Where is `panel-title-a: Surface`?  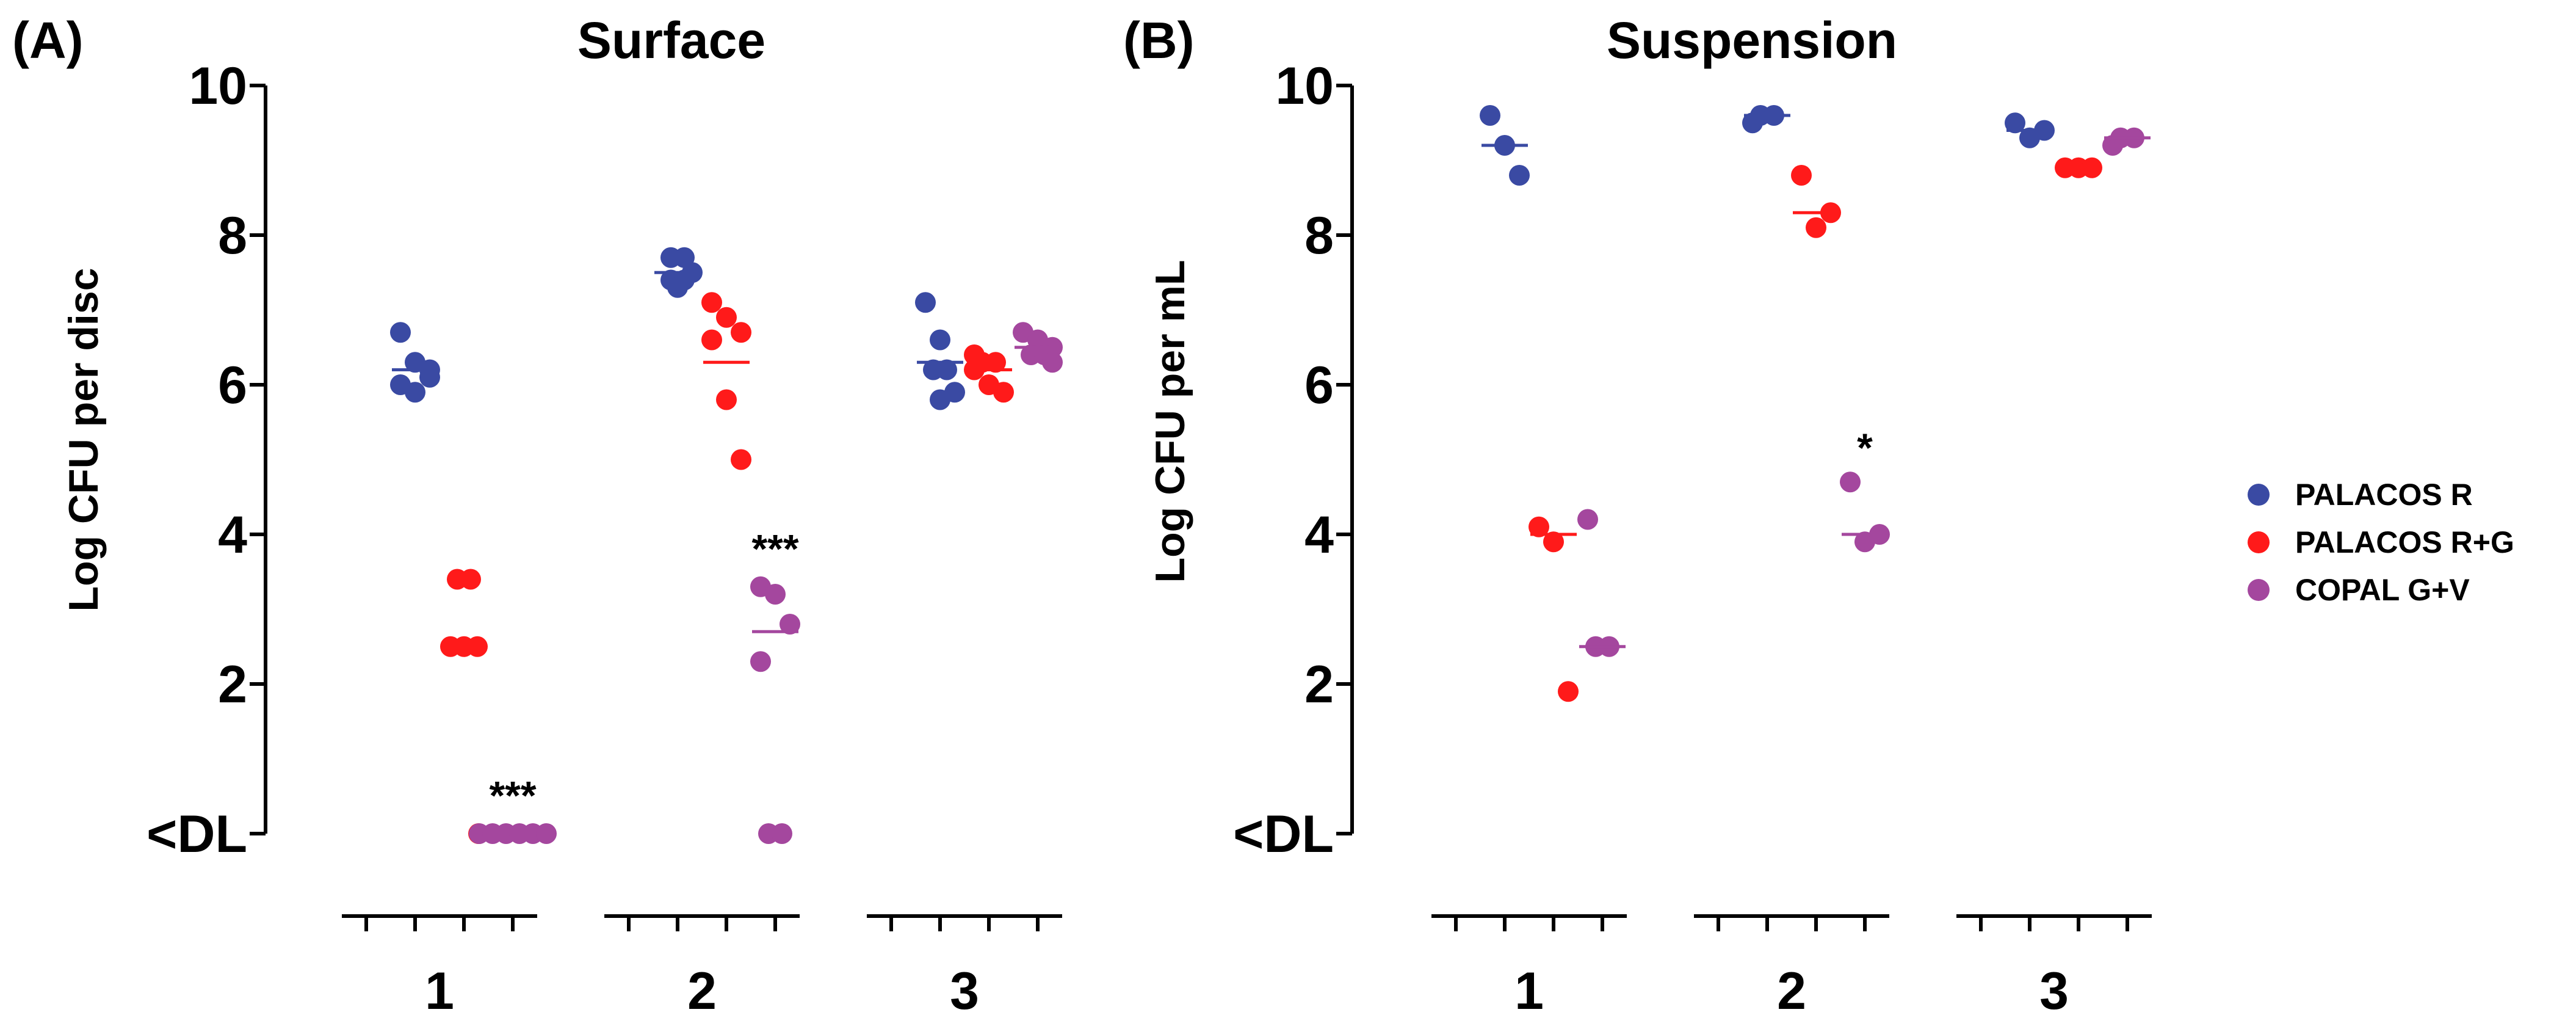 panel-title-a: Surface is located at coordinates (671, 40).